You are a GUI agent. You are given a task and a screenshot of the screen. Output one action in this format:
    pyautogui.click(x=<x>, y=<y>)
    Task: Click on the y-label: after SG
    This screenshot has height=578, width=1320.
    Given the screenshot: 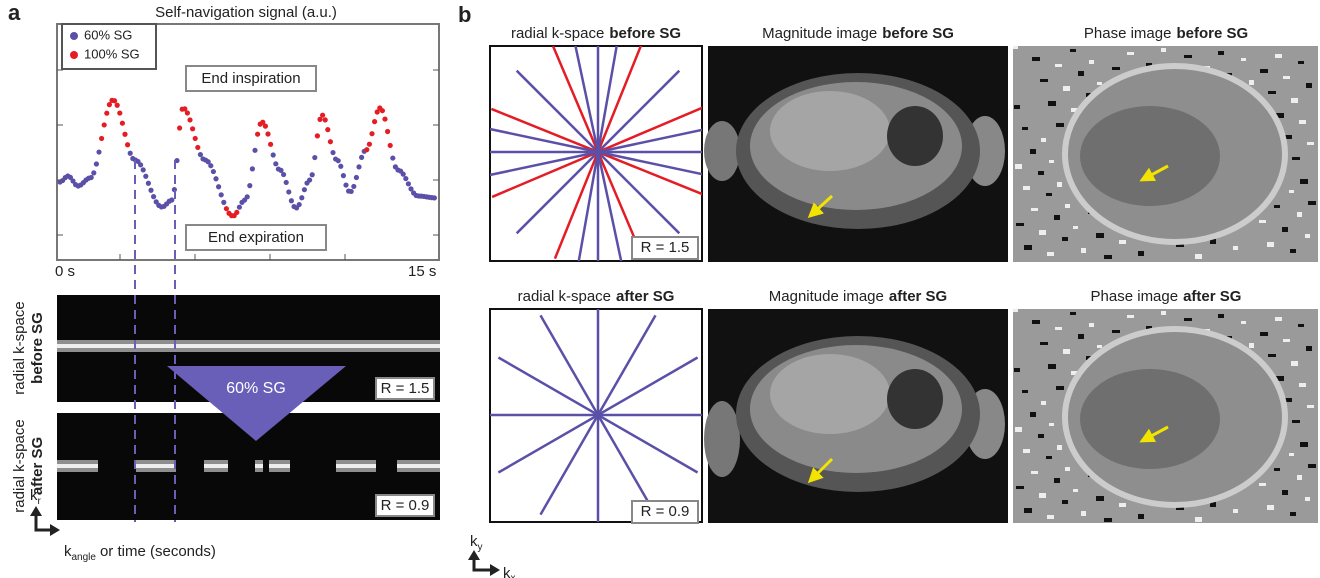 What is the action you would take?
    pyautogui.click(x=37, y=466)
    